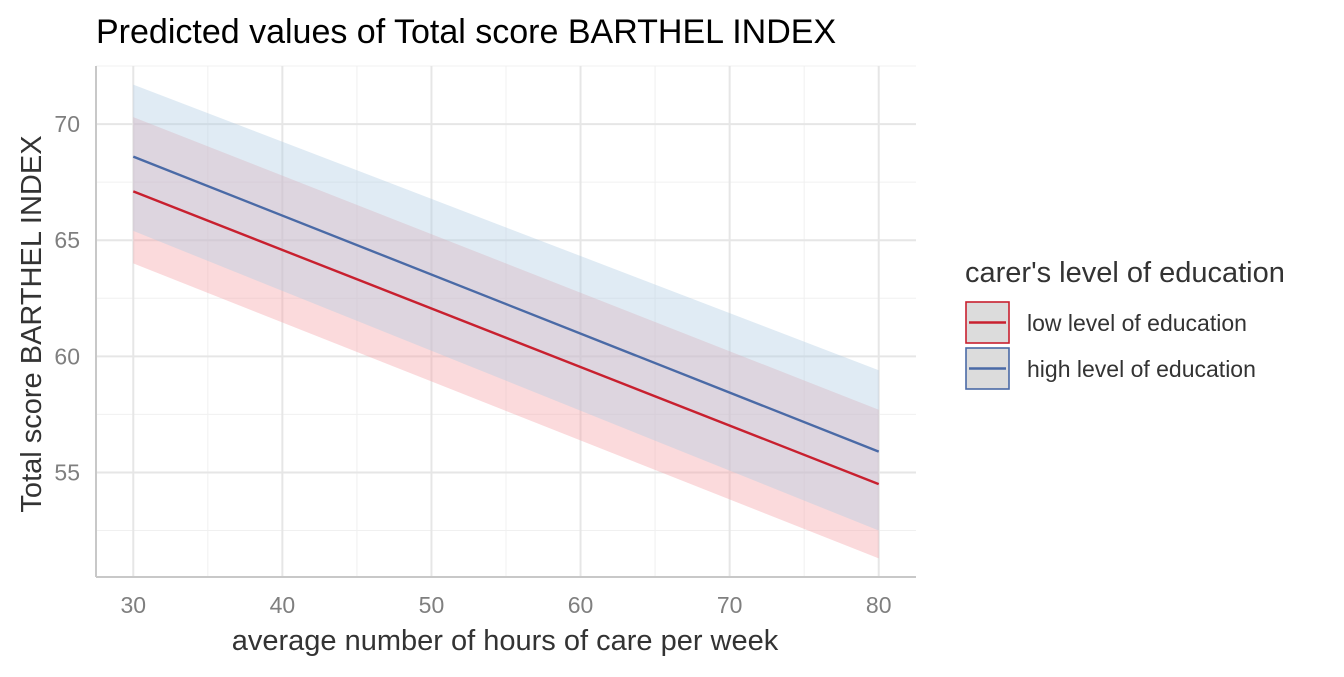 This screenshot has height=677, width=1344. I want to click on y-tick-label: 60, so click(67, 356).